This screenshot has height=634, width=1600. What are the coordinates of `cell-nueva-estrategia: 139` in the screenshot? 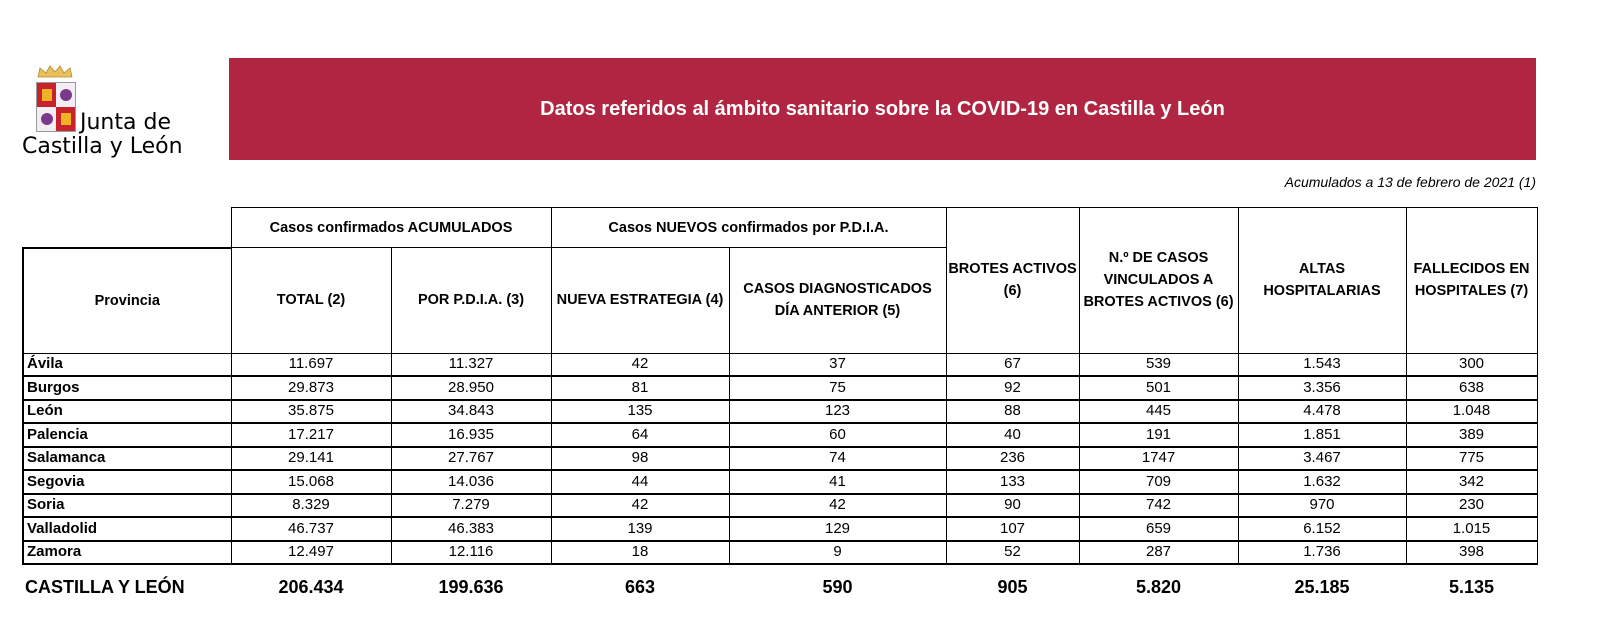 It's located at (640, 529).